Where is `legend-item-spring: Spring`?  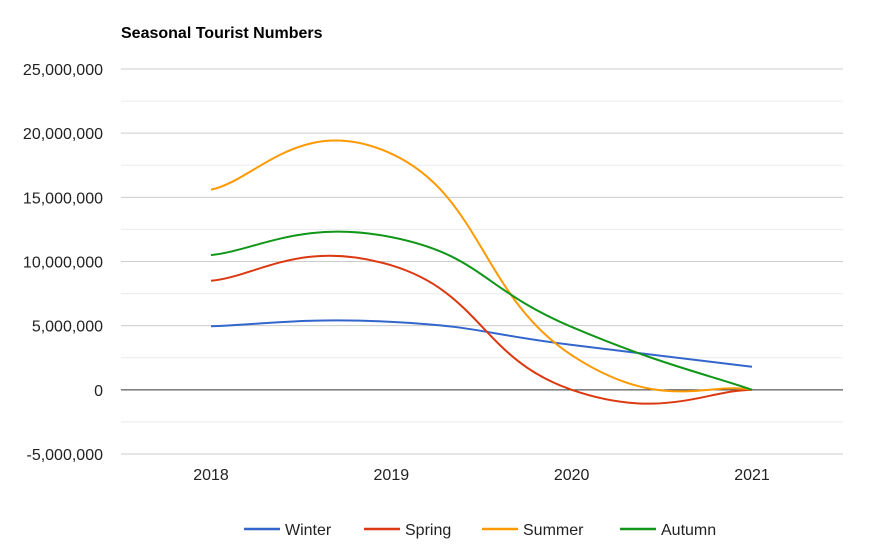
legend-item-spring: Spring is located at coordinates (407, 530).